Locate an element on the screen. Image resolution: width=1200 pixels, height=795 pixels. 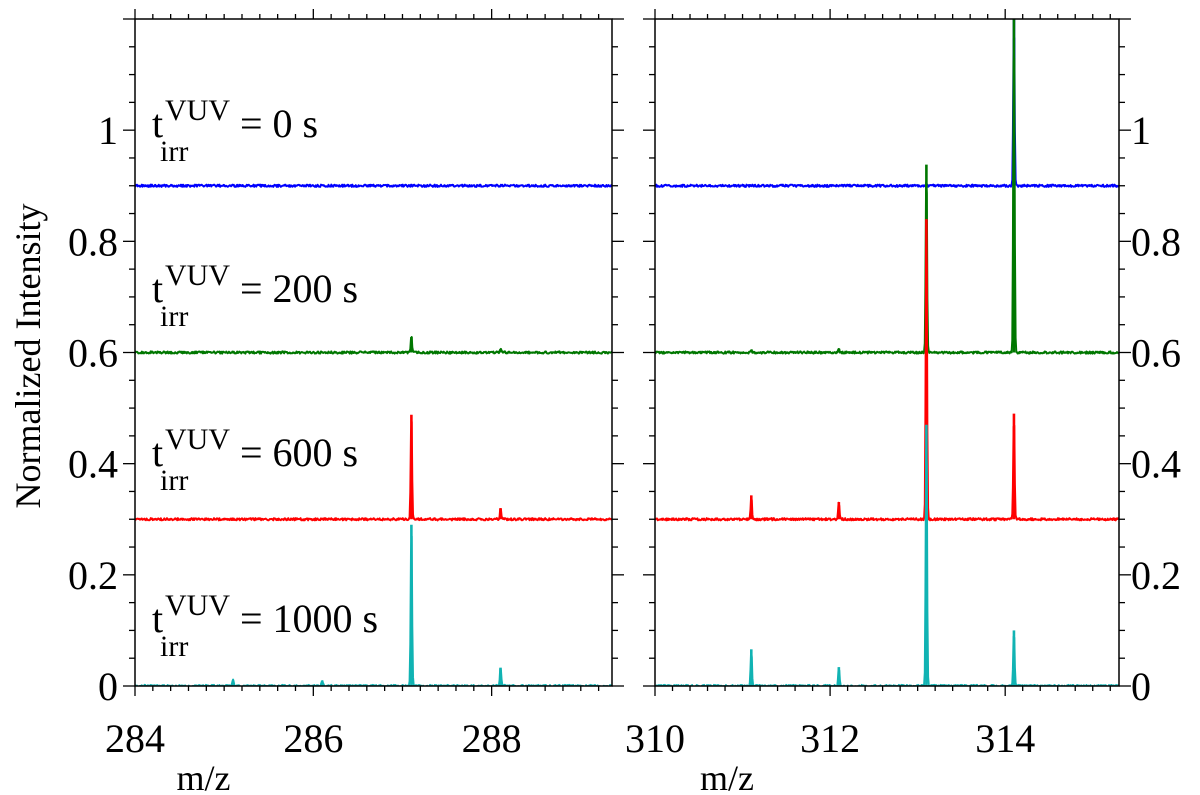
series-label-1: t VUV irr = 0 s is located at coordinates (235, 131).